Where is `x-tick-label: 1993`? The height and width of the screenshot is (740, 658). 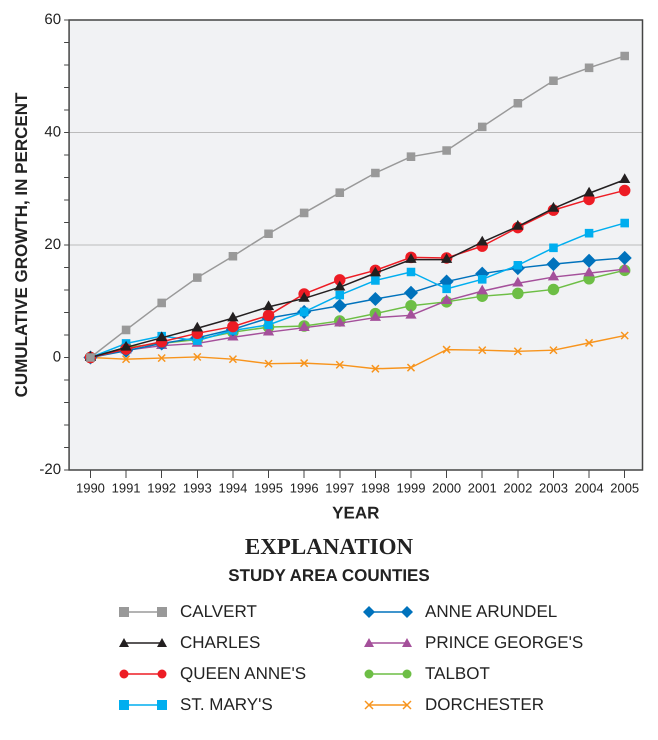
x-tick-label: 1993 is located at coordinates (197, 488).